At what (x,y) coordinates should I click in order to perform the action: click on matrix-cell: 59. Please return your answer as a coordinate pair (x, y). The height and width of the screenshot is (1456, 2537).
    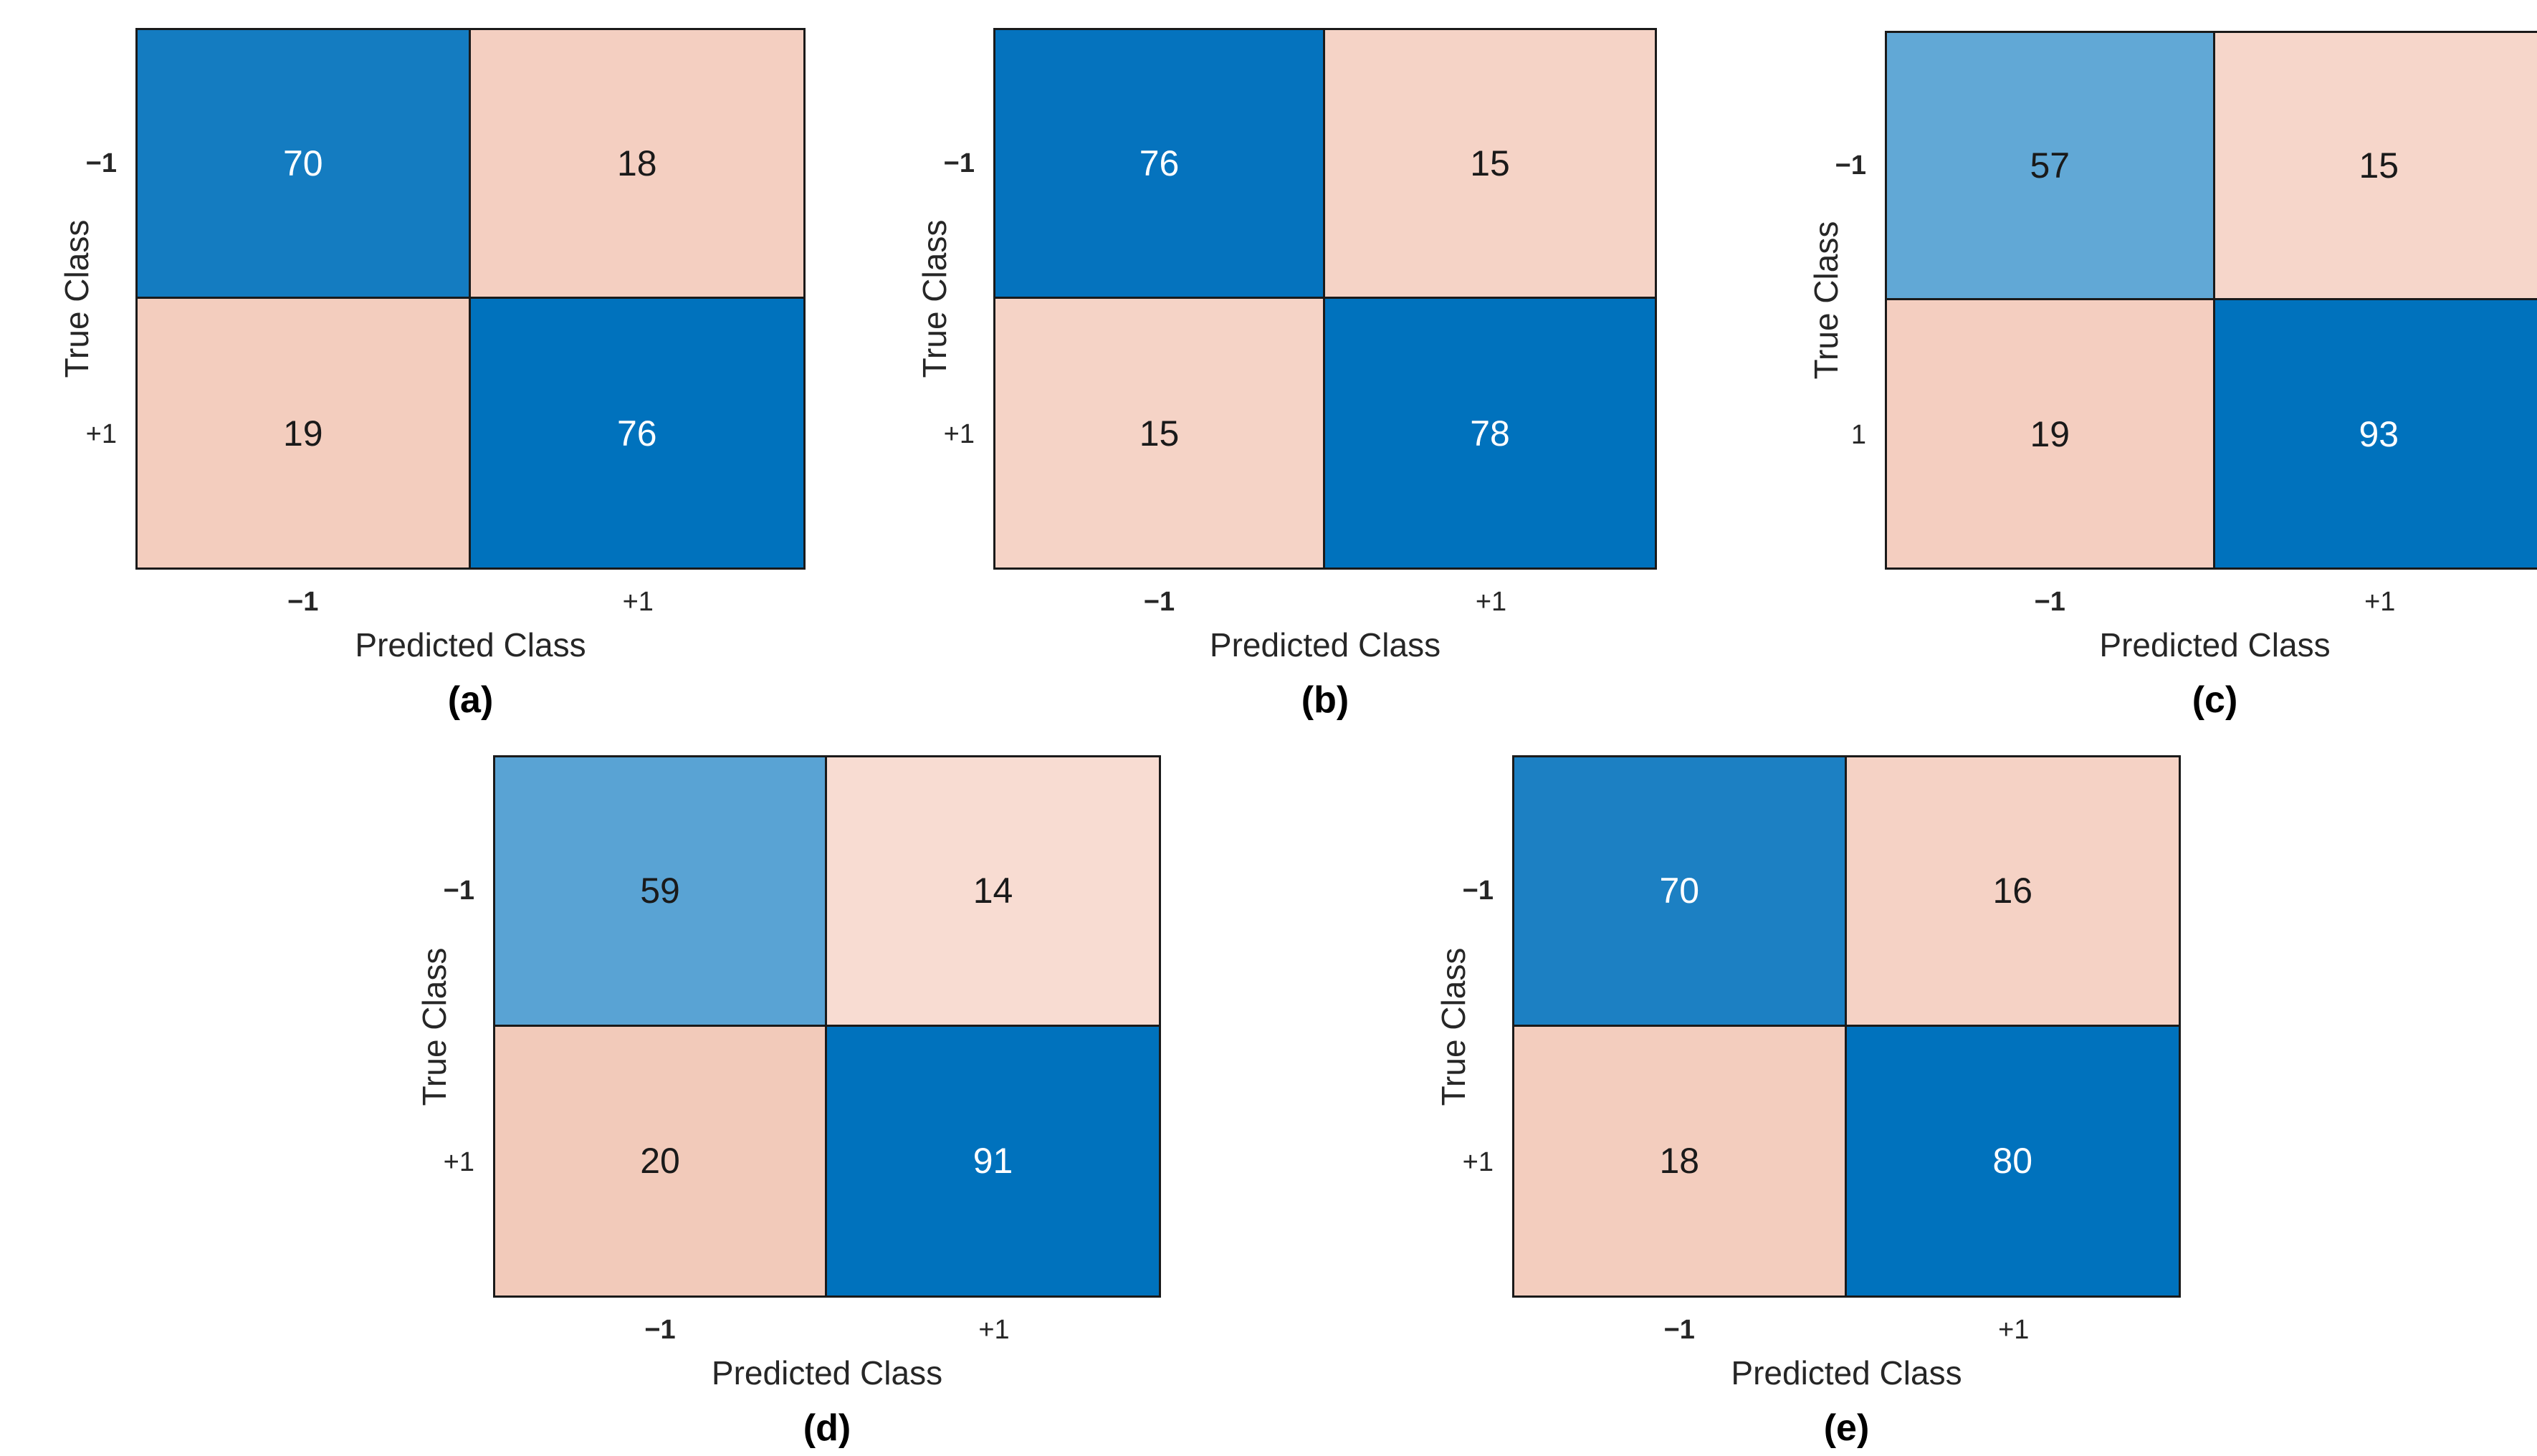
    Looking at the image, I should click on (661, 892).